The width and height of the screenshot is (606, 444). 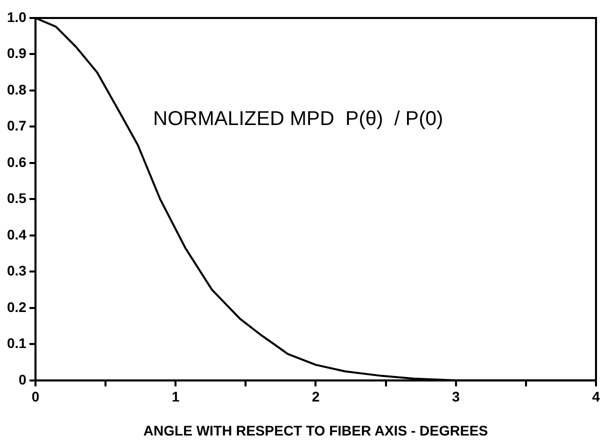 What do you see at coordinates (16, 306) in the screenshot?
I see `y-tick-label: 0.2` at bounding box center [16, 306].